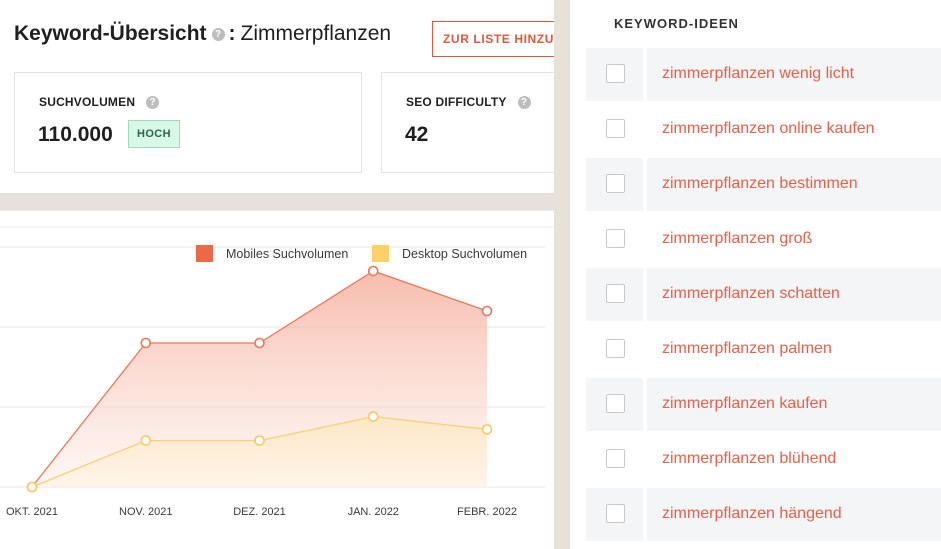  I want to click on keyword-cell: zimmerpflanzen blühend, so click(794, 459).